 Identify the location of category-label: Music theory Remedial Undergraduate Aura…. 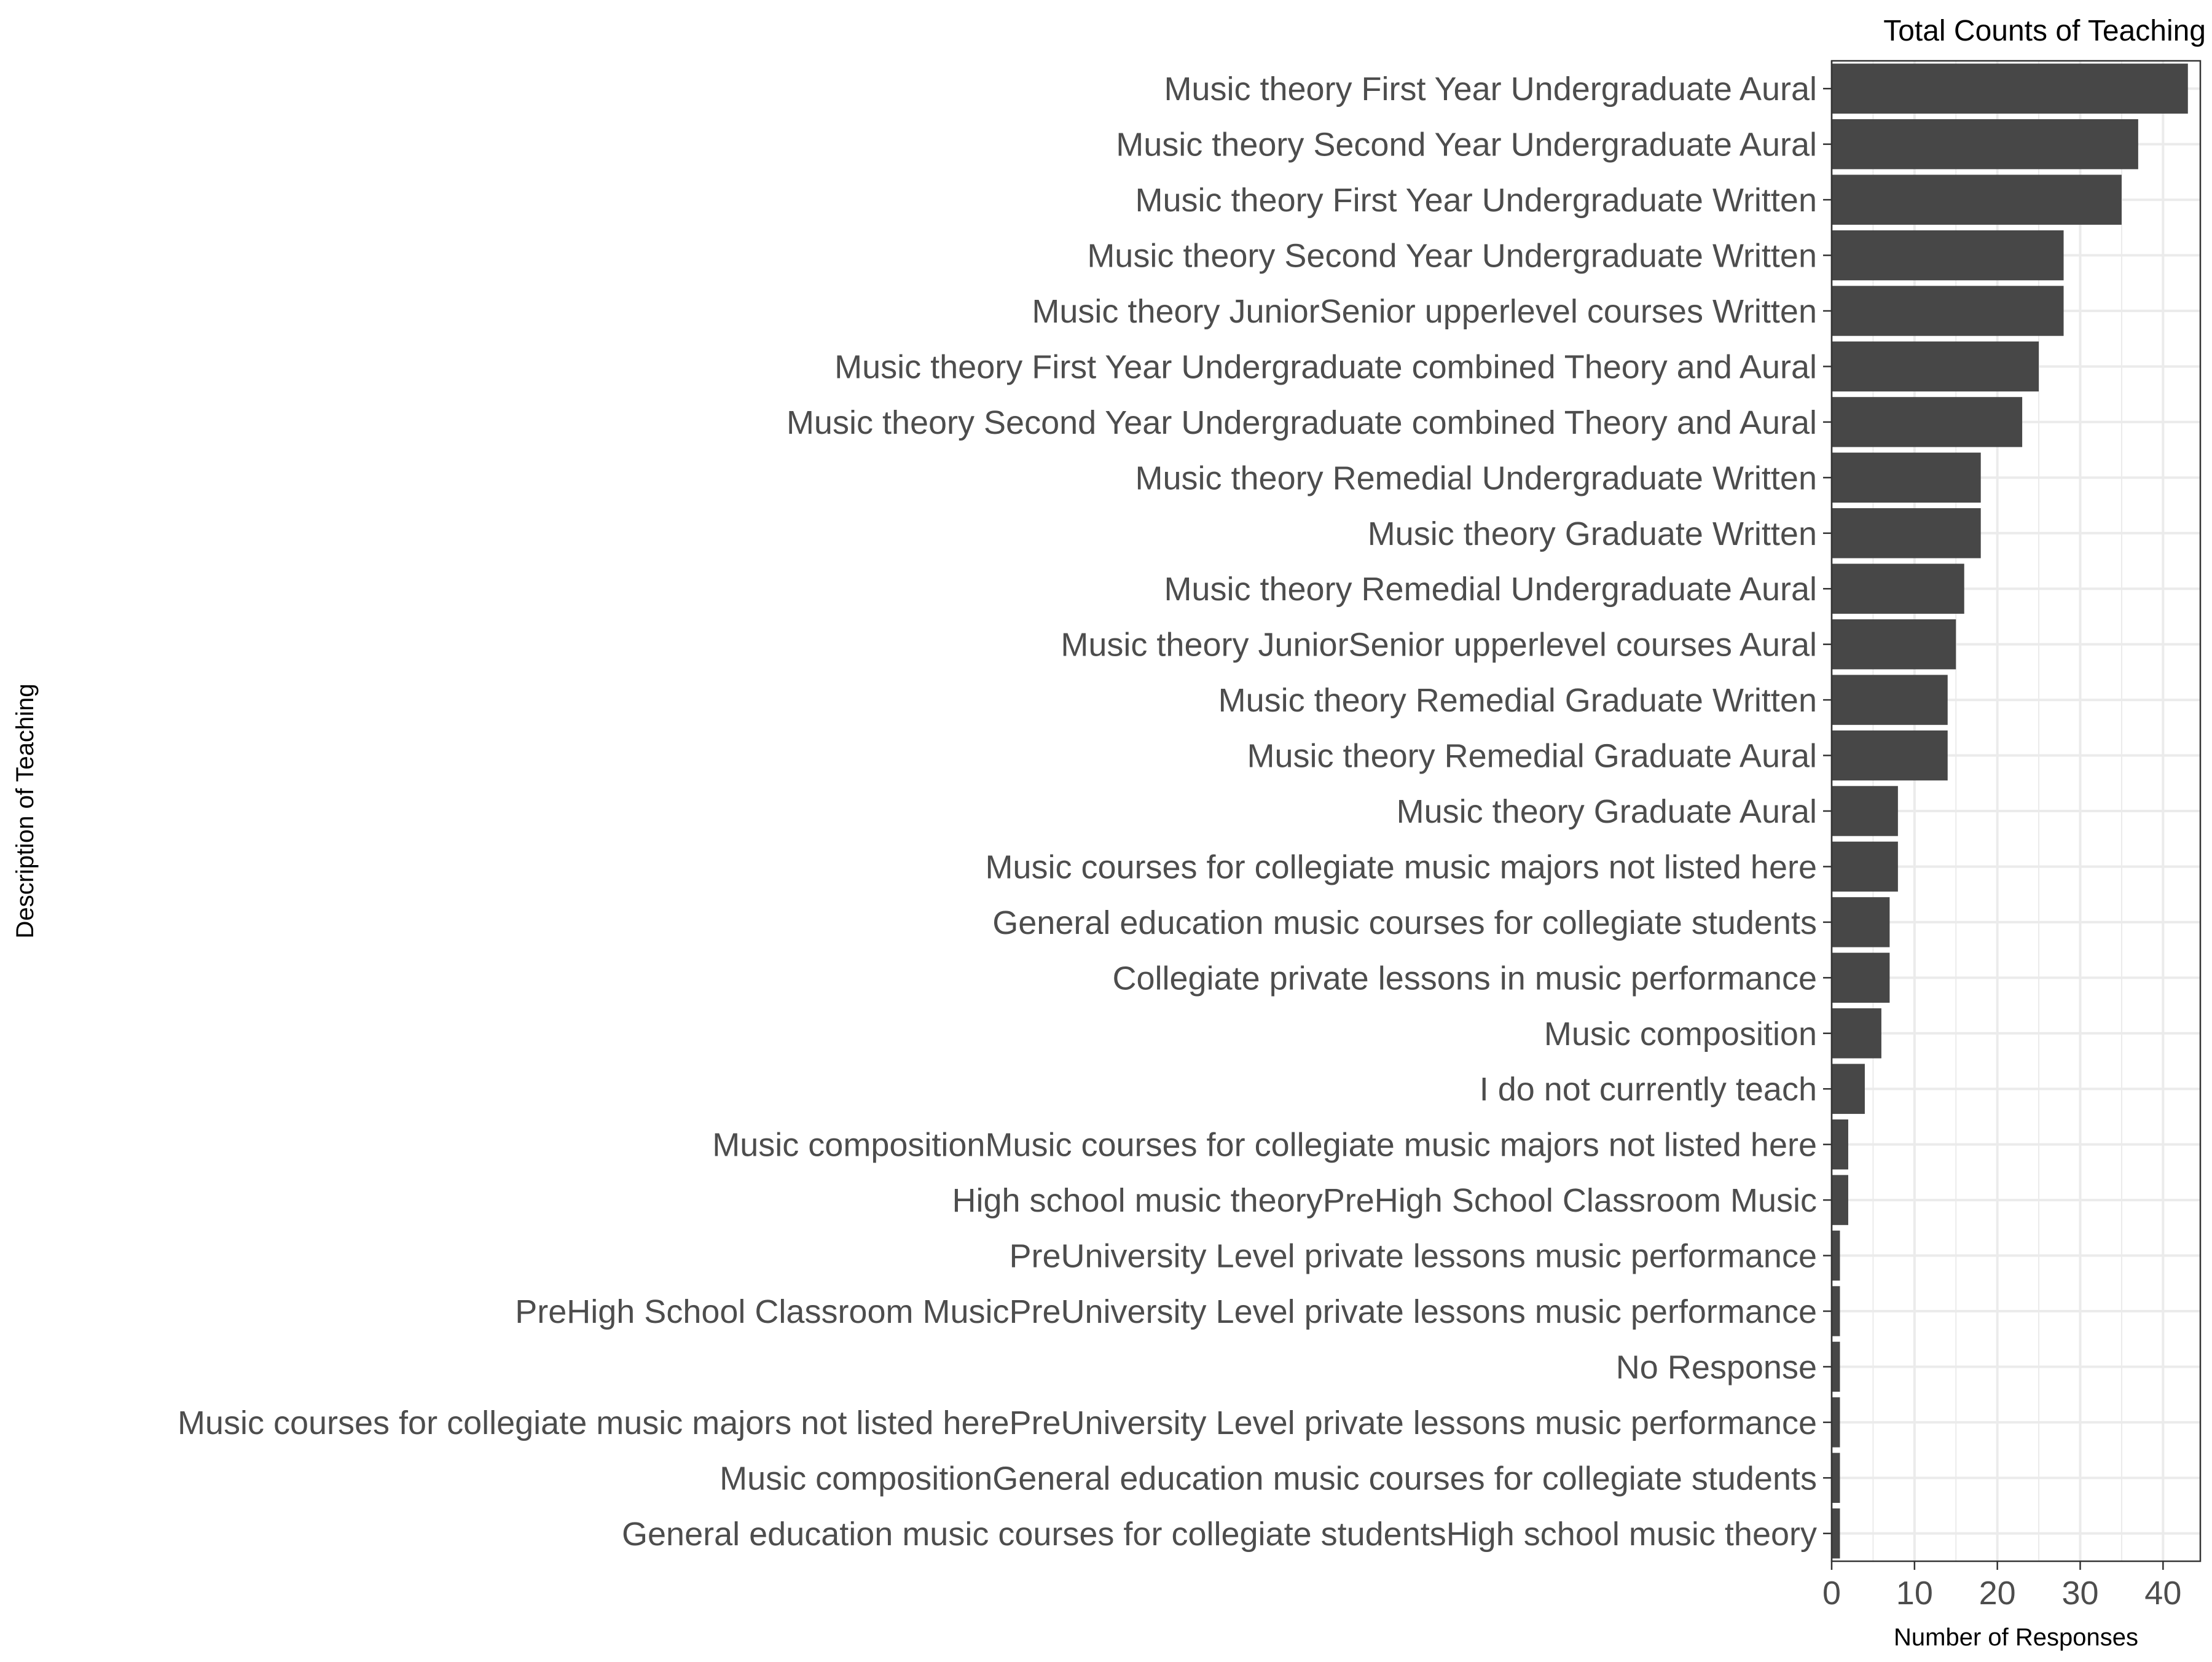
(1490, 589).